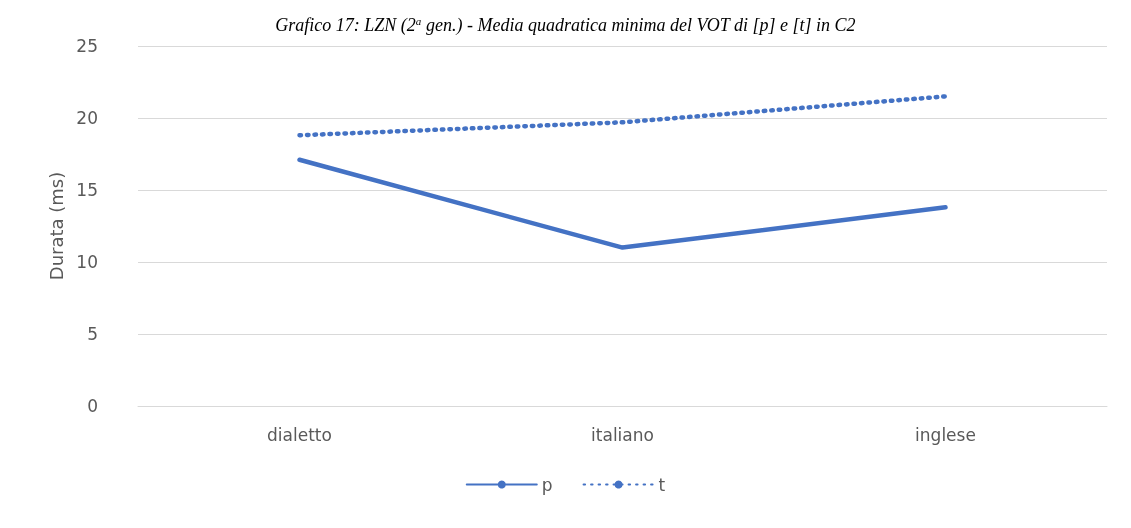 The image size is (1131, 528). What do you see at coordinates (547, 484) in the screenshot?
I see `legend-label: p` at bounding box center [547, 484].